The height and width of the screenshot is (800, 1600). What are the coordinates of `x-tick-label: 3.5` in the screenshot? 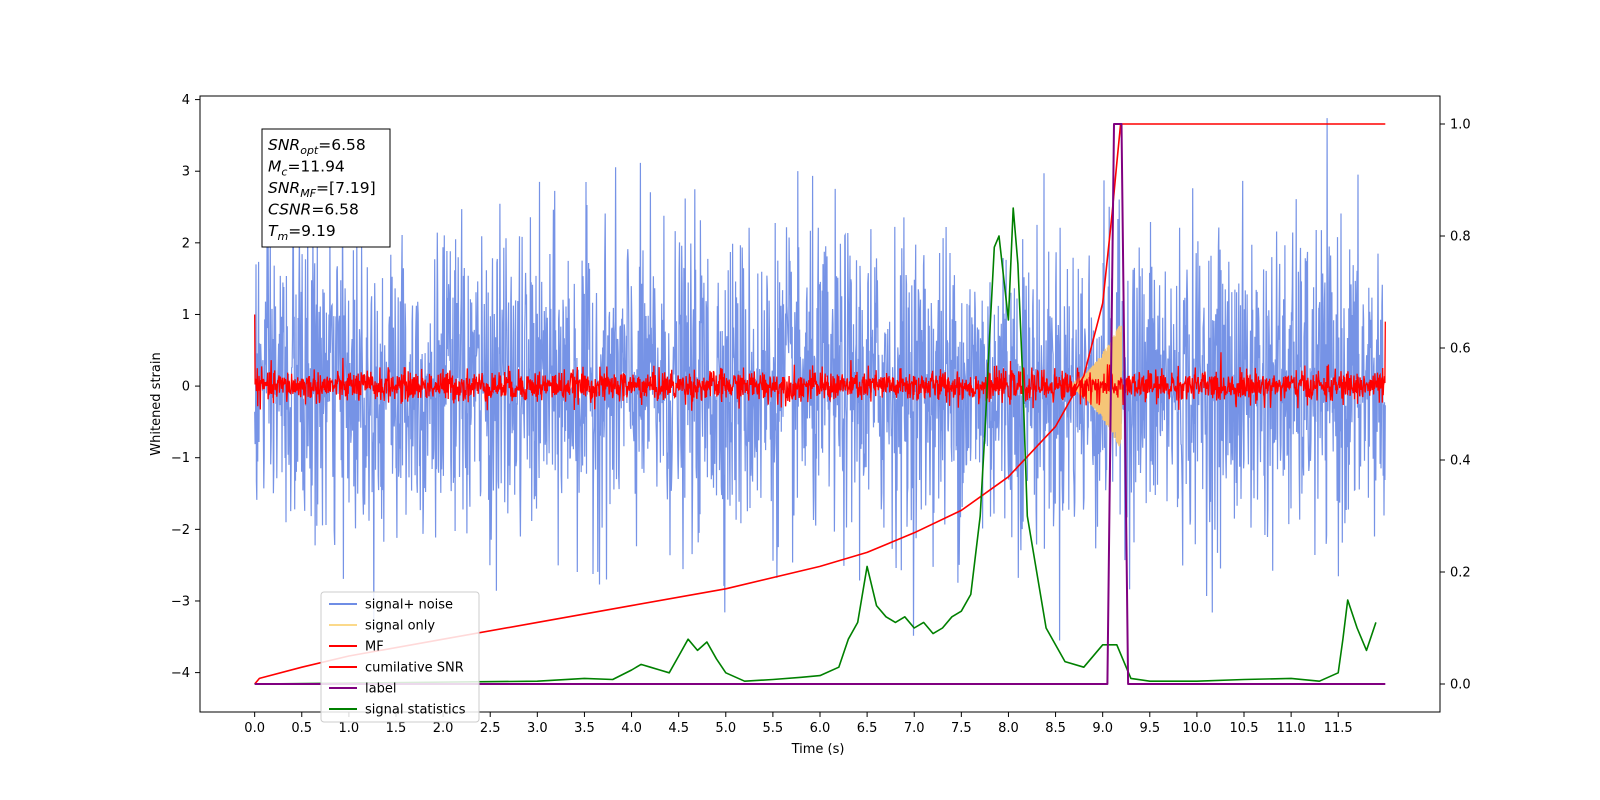 It's located at (584, 728).